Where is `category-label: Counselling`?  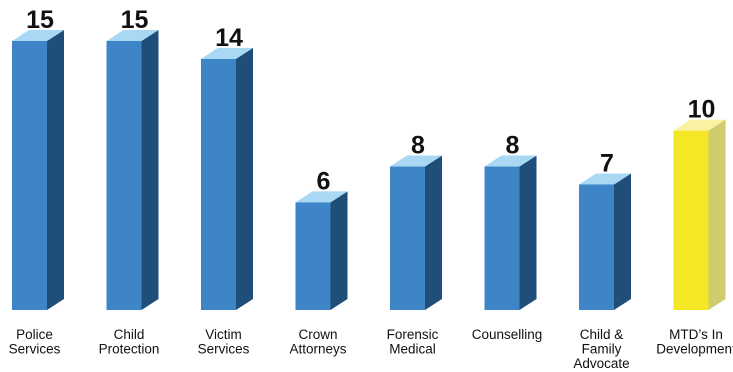
category-label: Counselling is located at coordinates (507, 334).